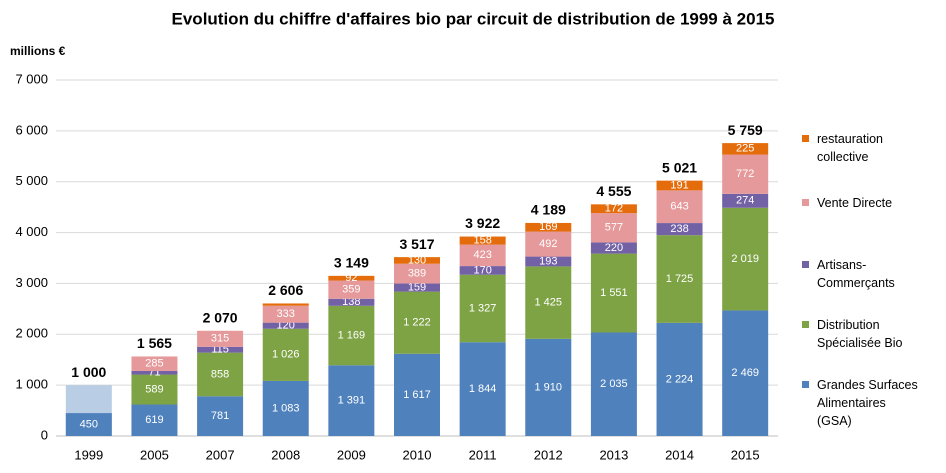 The image size is (946, 473). I want to click on data-label: 1 083, so click(286, 408).